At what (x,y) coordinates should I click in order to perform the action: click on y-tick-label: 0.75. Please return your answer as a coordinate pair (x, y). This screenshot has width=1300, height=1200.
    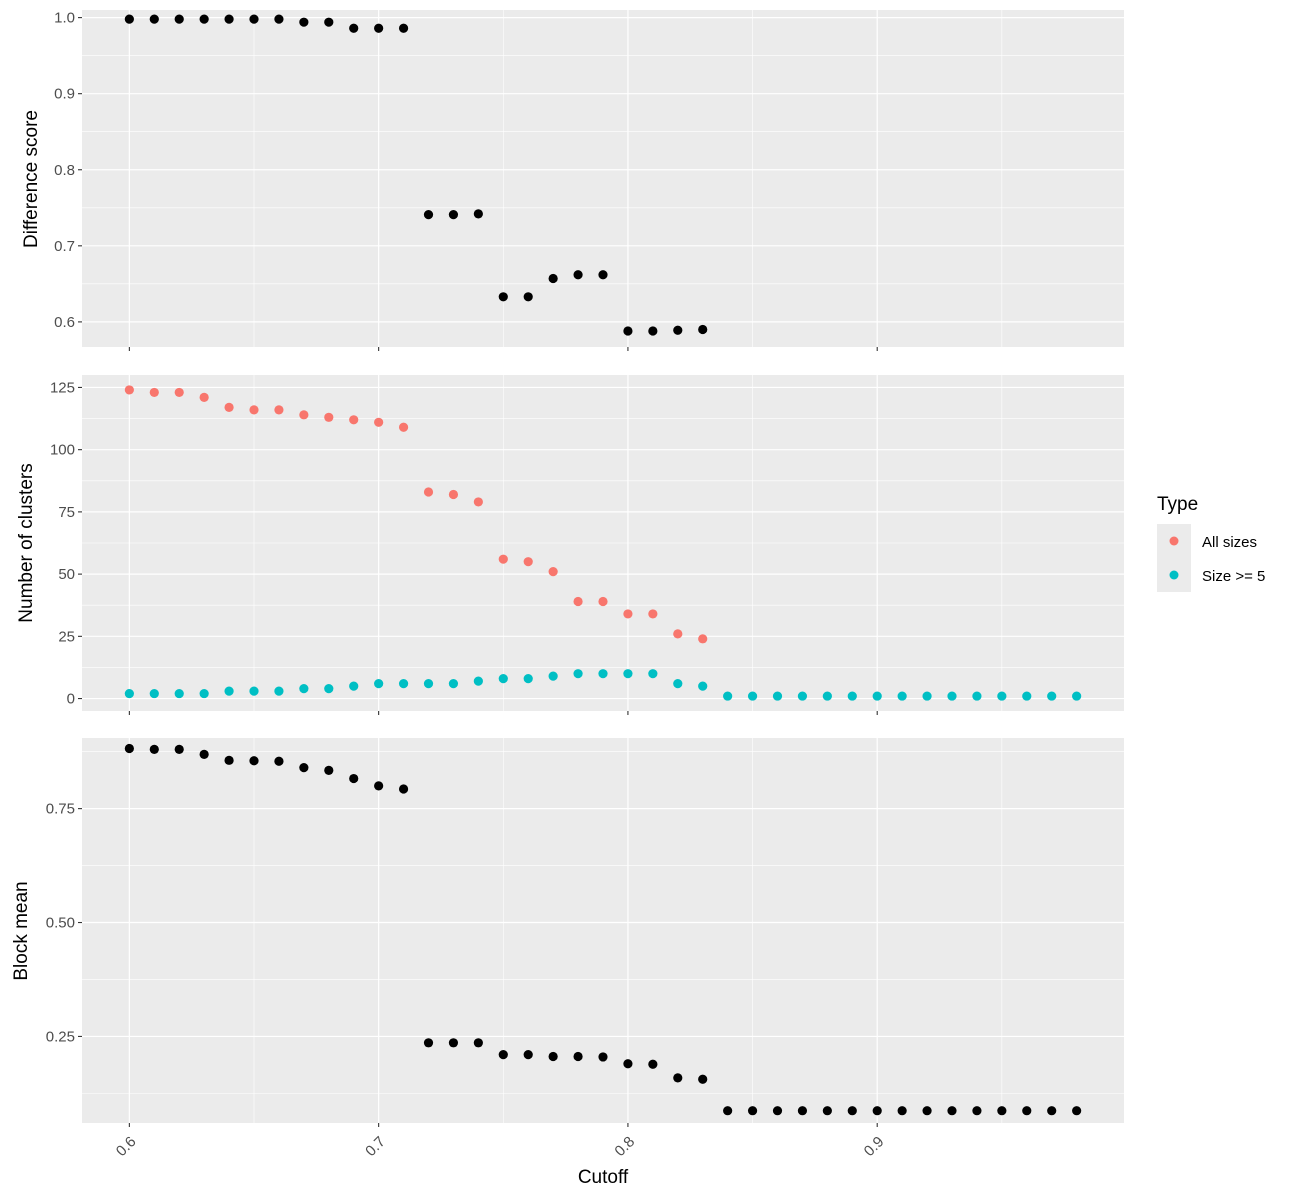
    Looking at the image, I should click on (60, 809).